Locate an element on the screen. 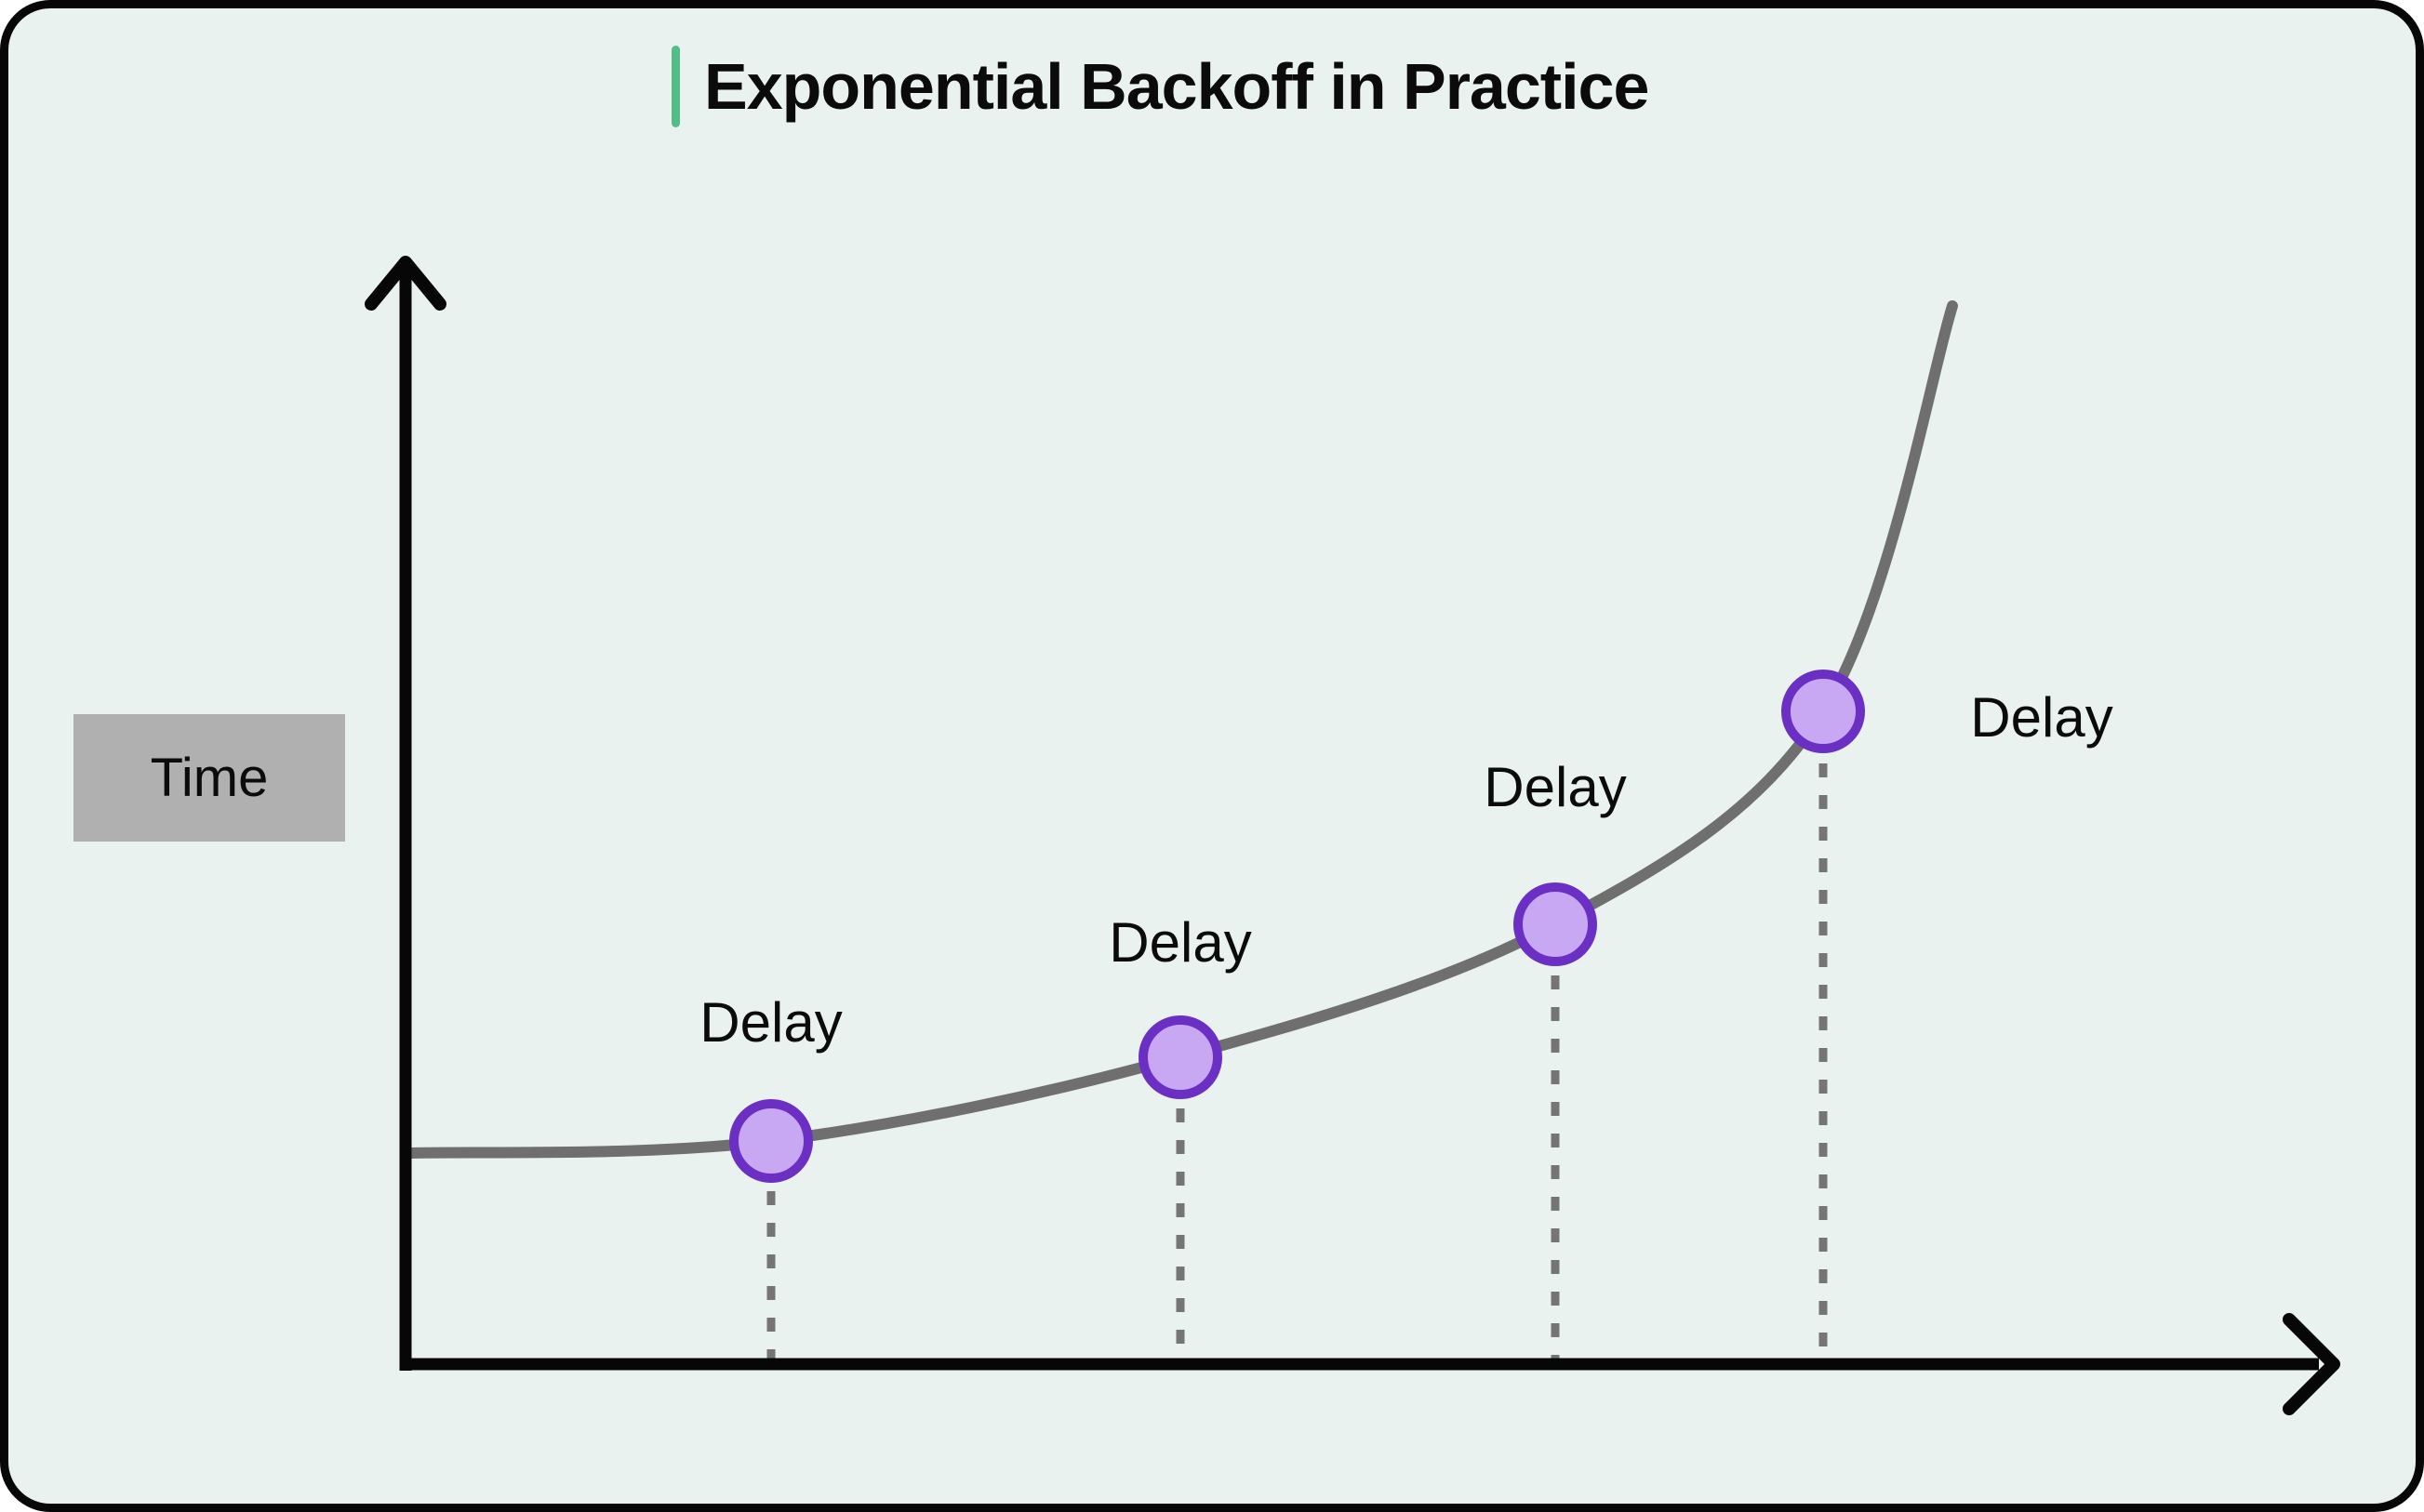 Image resolution: width=2424 pixels, height=1512 pixels. y-axis-label: Time is located at coordinates (209, 778).